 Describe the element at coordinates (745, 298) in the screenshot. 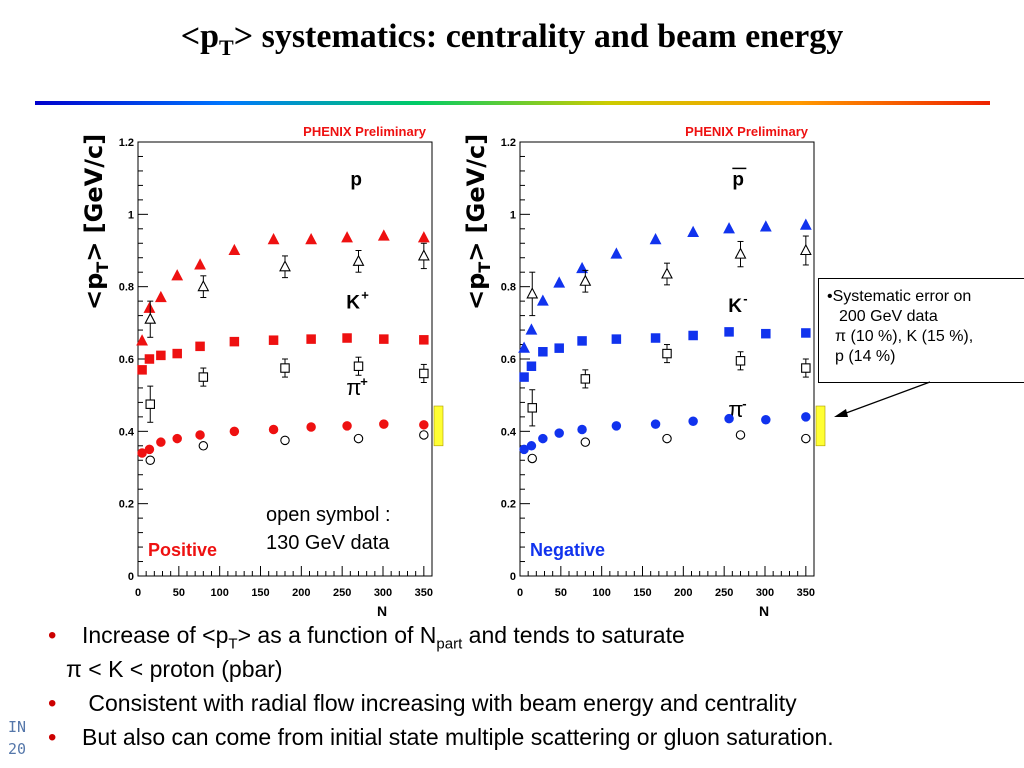

I see `species-label-charge: -` at that location.